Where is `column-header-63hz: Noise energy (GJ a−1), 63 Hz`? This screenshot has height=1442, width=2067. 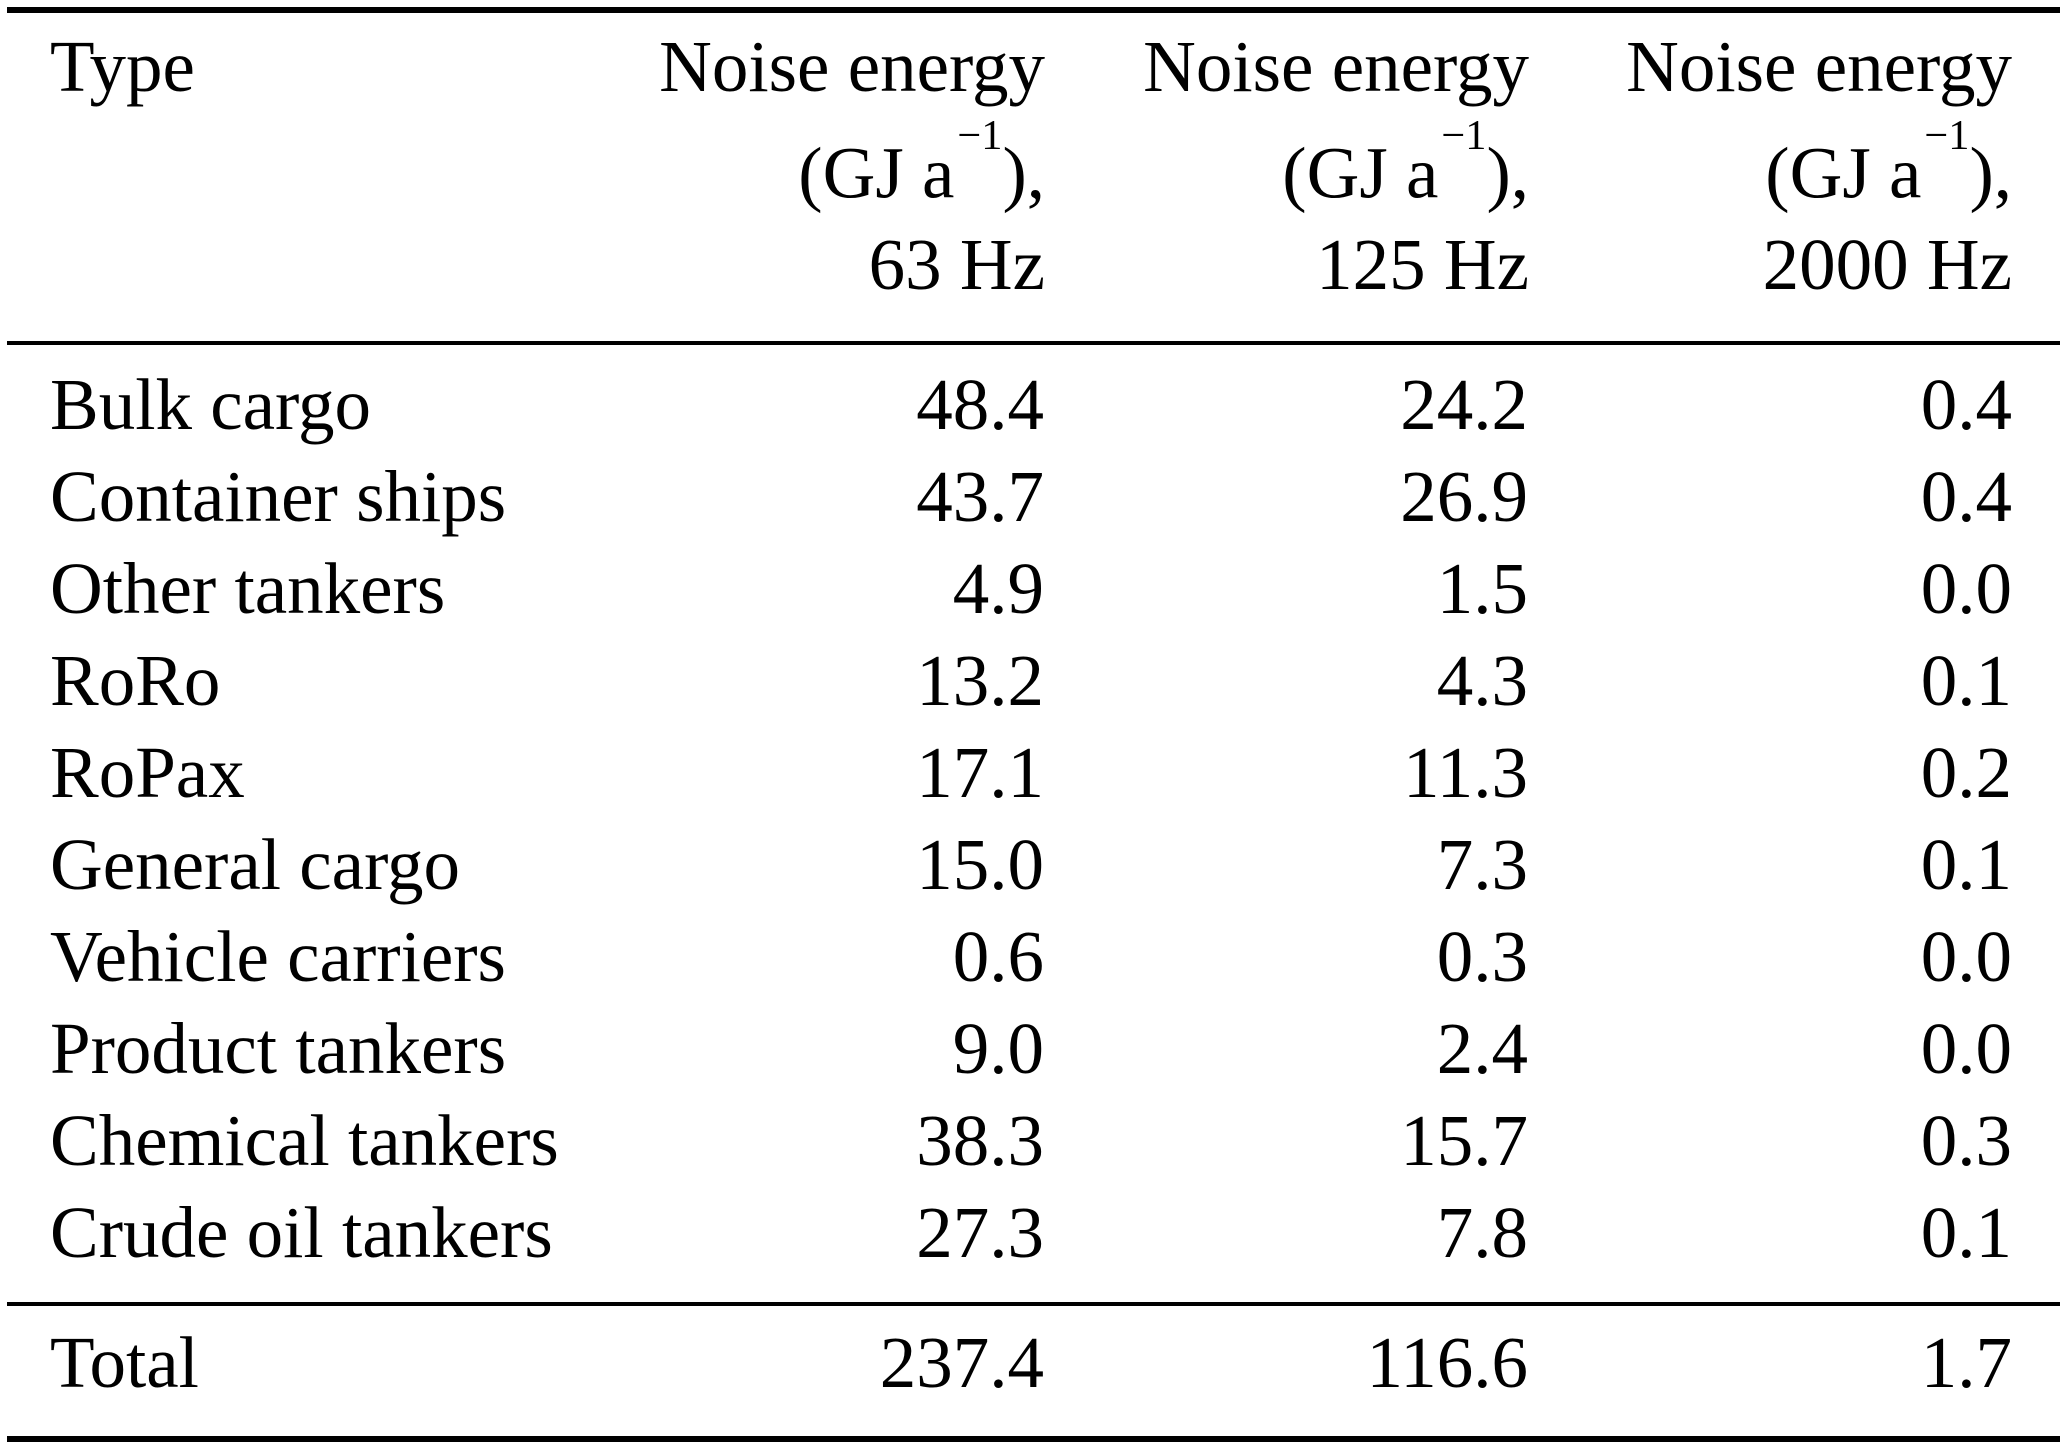 column-header-63hz: Noise energy (GJ a−1), 63 Hz is located at coordinates (802, 178).